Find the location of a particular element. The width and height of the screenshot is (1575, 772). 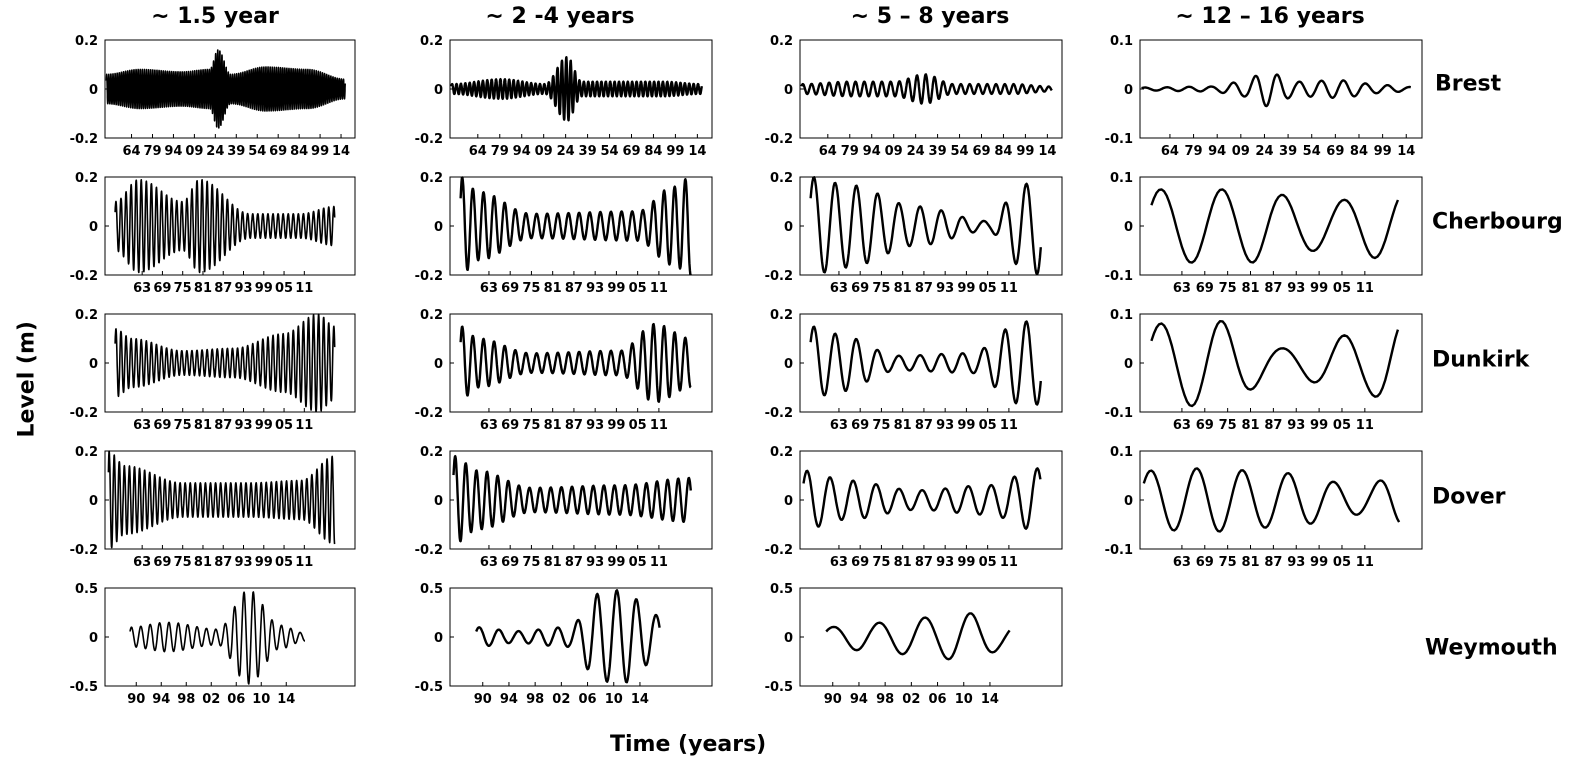

panel-weymouth-c1: -0.5 0 0.5 90 94 98 02 06 10 14 is located at coordinates (213, 644).